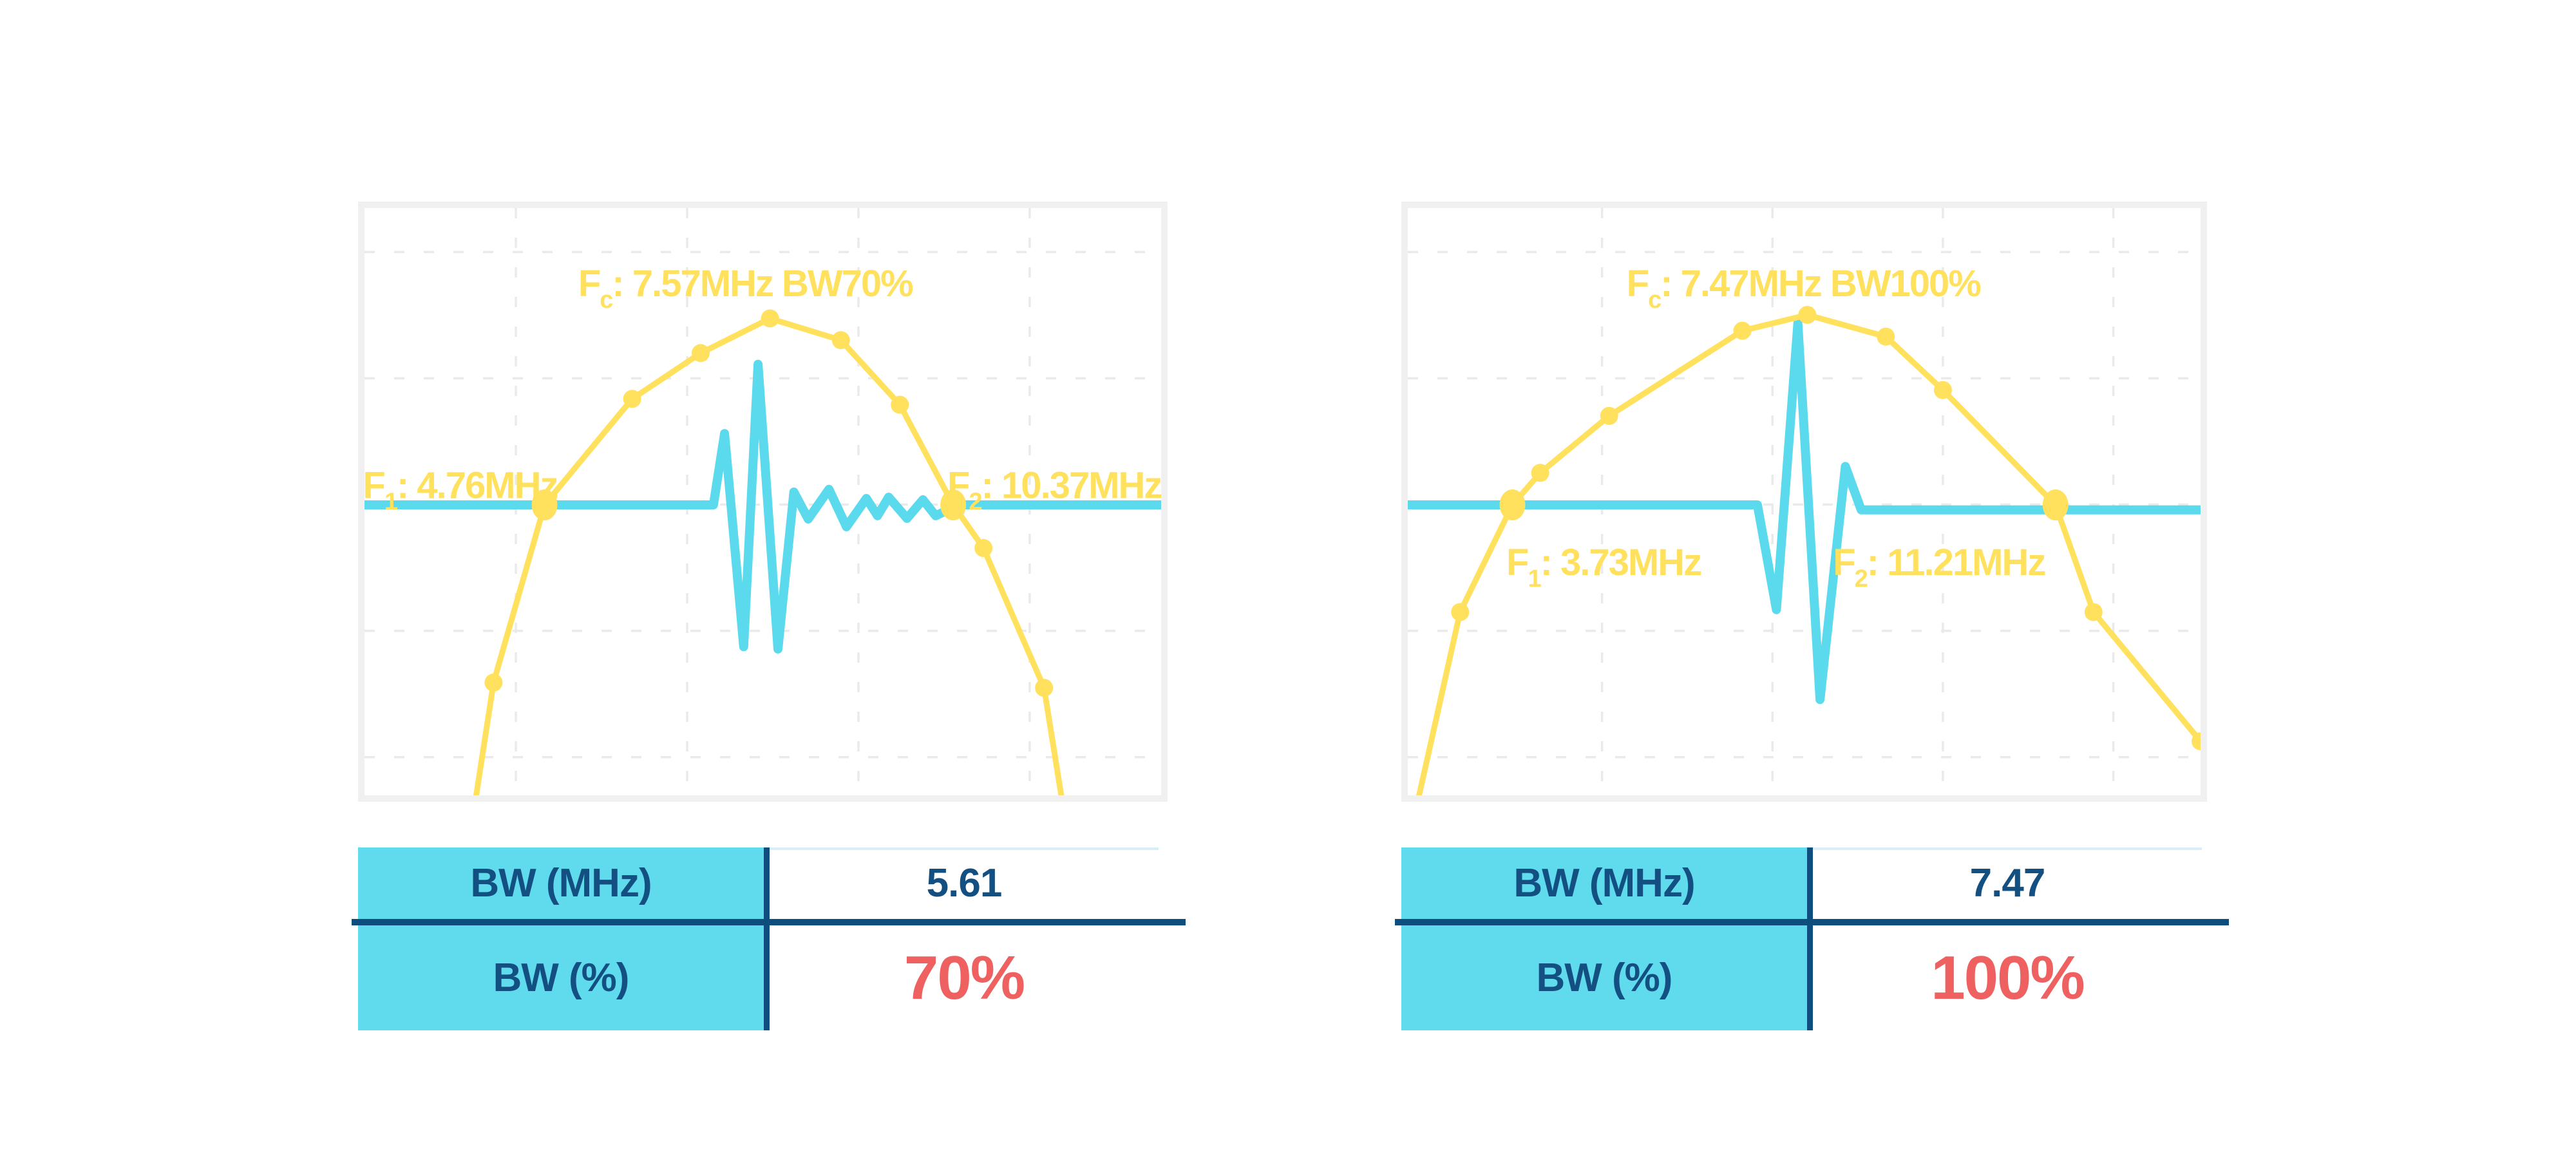  What do you see at coordinates (746, 288) in the screenshot?
I see `fc-annotation: Fc: 7.57MHz BW70%` at bounding box center [746, 288].